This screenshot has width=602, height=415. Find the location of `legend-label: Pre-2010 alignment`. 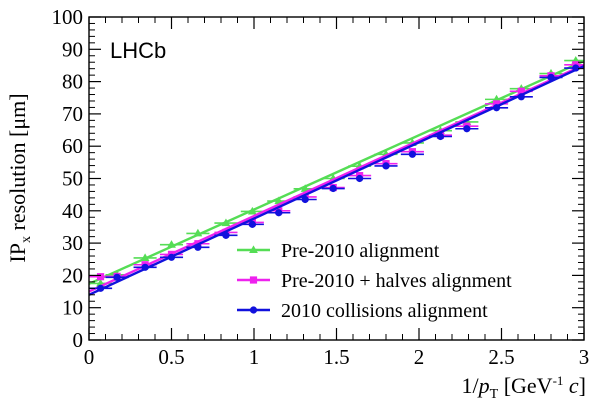

legend-label: Pre-2010 alignment is located at coordinates (360, 251).